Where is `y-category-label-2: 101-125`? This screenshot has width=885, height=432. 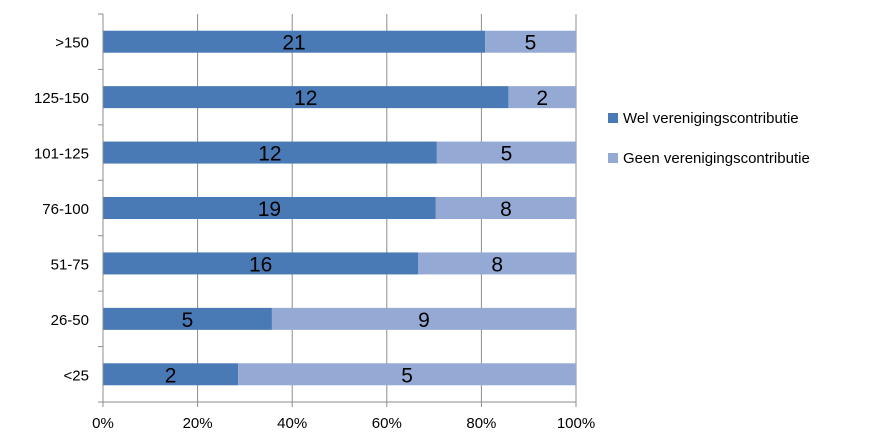
y-category-label-2: 101-125 is located at coordinates (61, 154).